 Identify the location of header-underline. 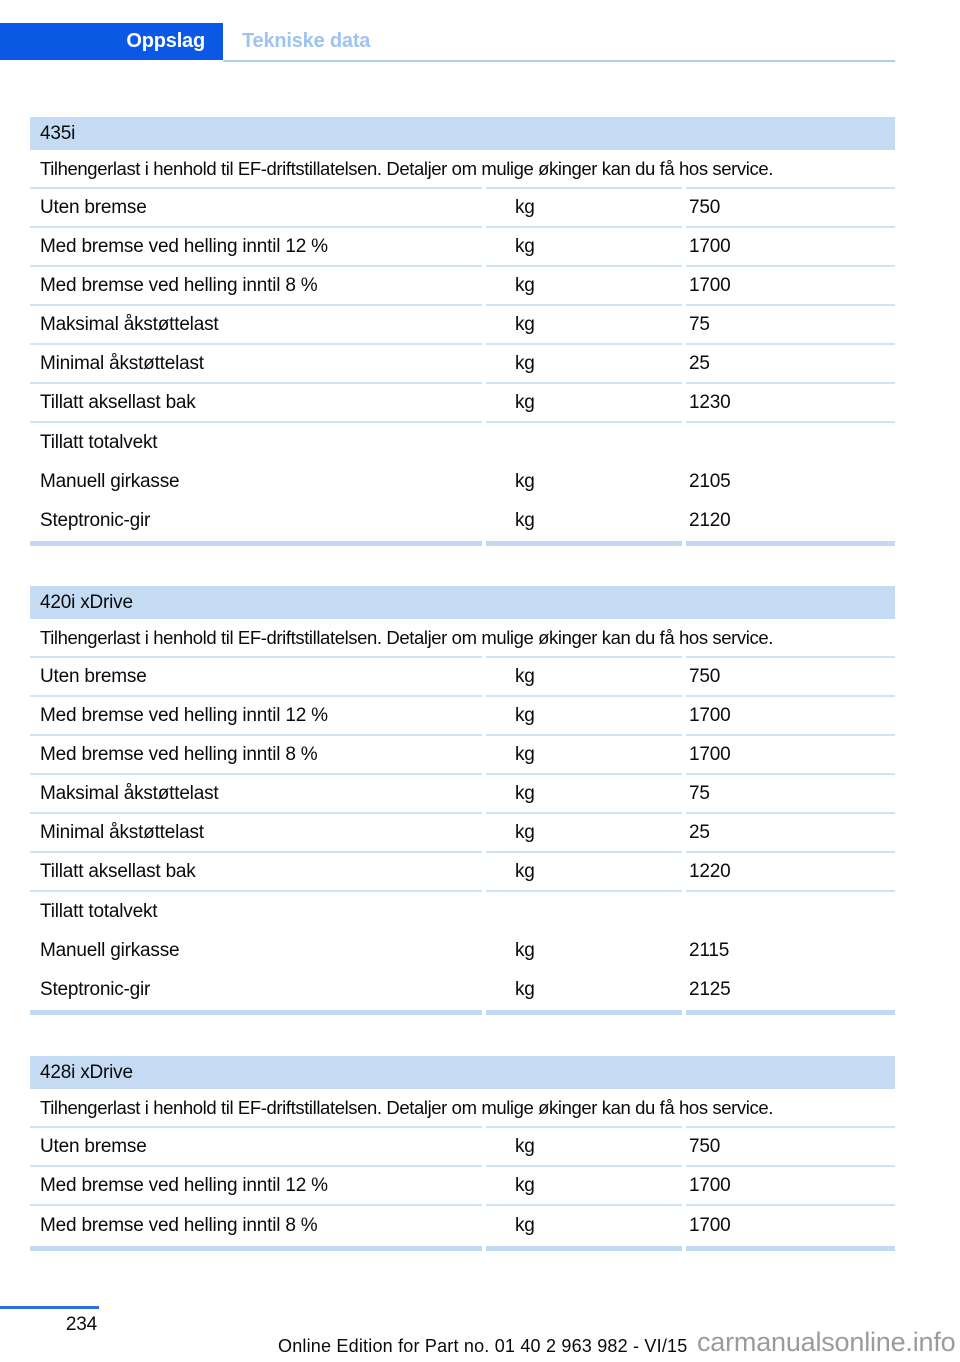
(559, 61).